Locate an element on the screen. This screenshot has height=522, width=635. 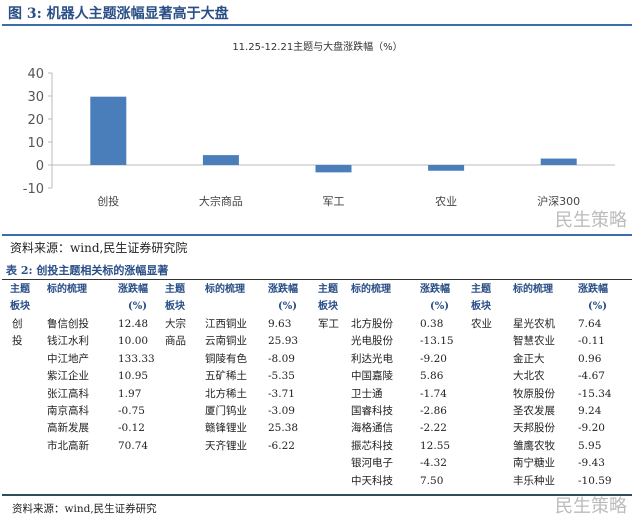
stock-name: 市北高新 is located at coordinates (68, 445).